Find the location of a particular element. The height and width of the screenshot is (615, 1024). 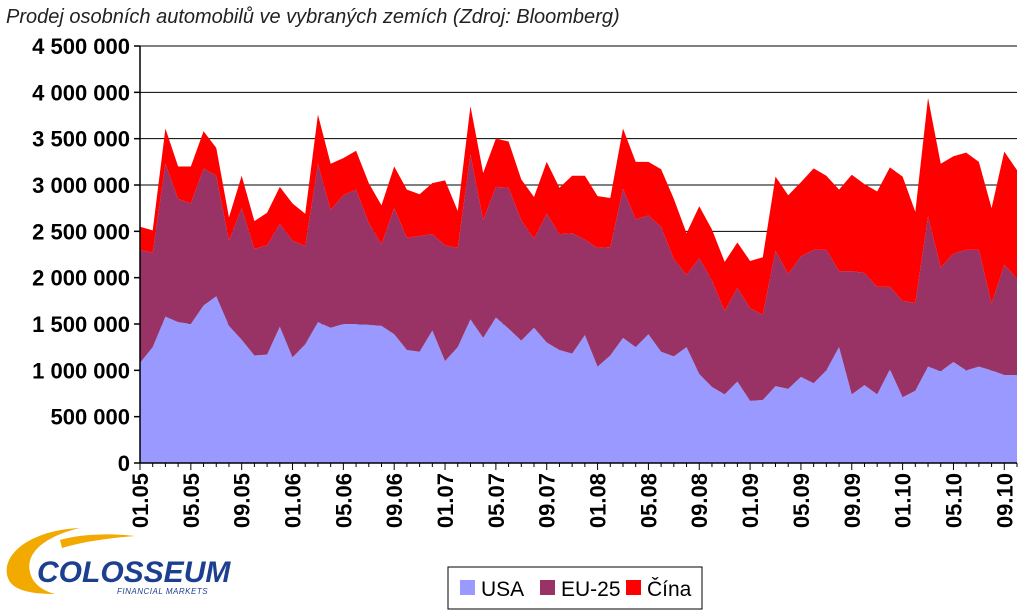

y-tick-label: 4 000 000 is located at coordinates (81, 92).